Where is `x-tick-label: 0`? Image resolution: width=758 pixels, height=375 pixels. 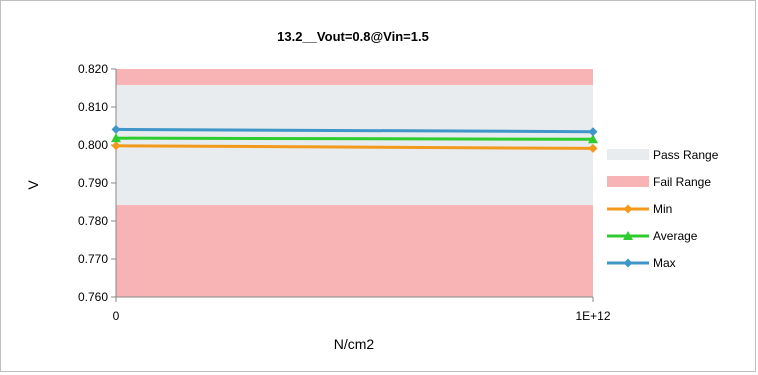
x-tick-label: 0 is located at coordinates (116, 316).